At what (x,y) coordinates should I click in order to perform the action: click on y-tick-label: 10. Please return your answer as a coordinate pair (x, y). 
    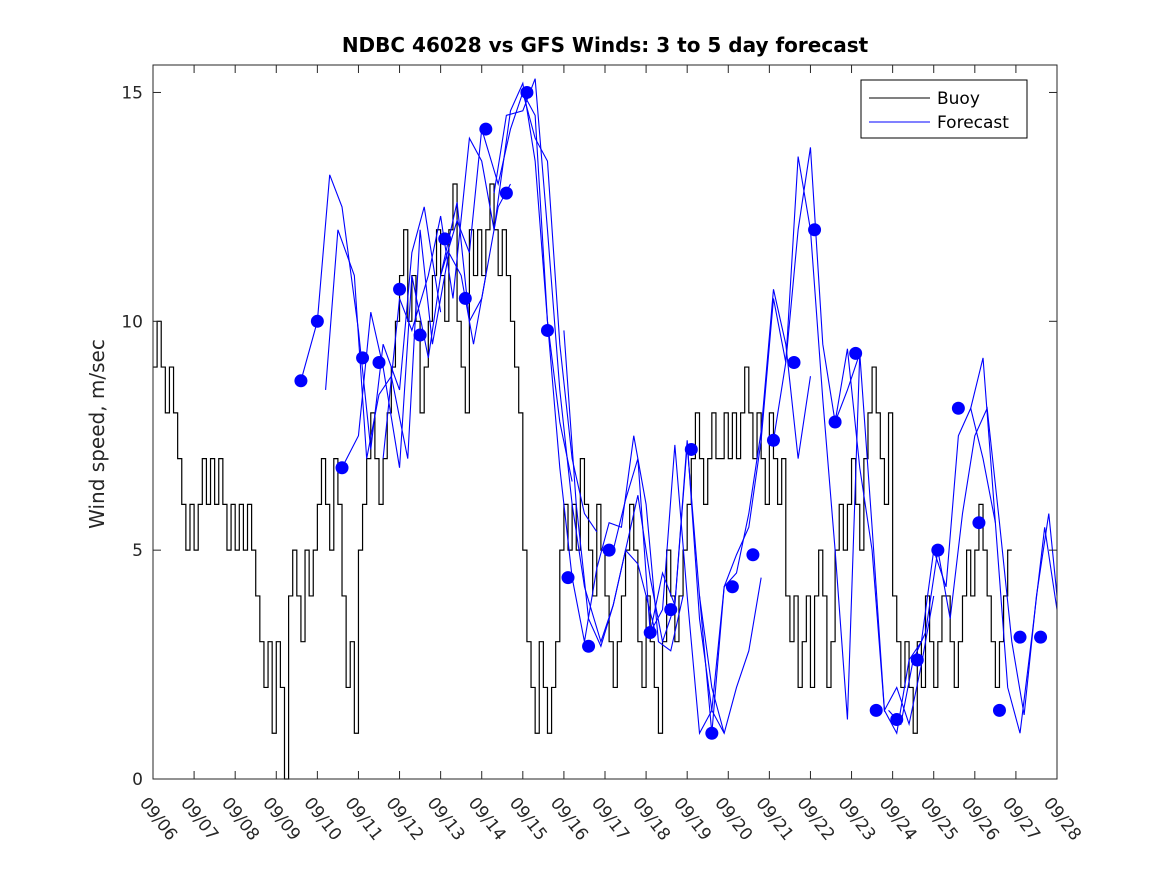
    Looking at the image, I should click on (132, 322).